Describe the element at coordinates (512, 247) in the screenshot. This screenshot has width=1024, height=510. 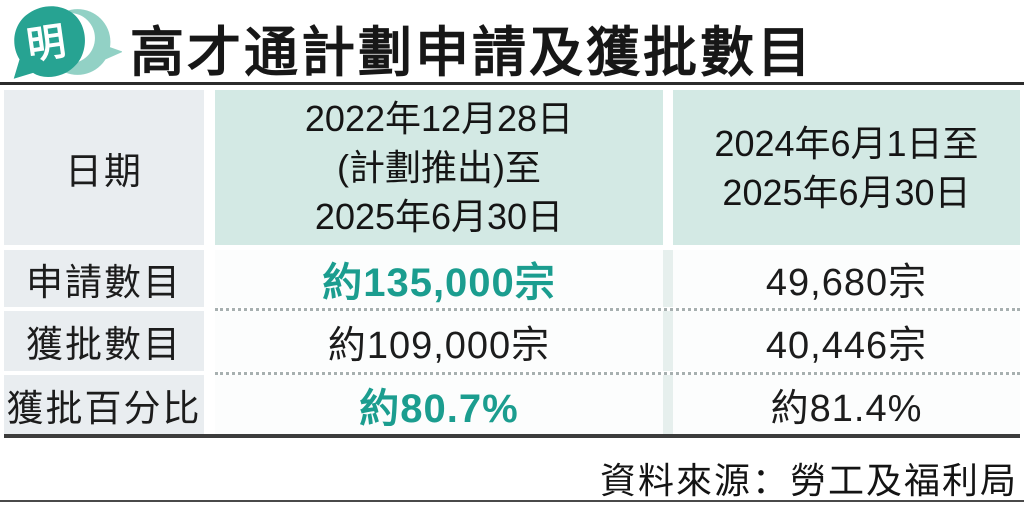
I see `row-separator` at that location.